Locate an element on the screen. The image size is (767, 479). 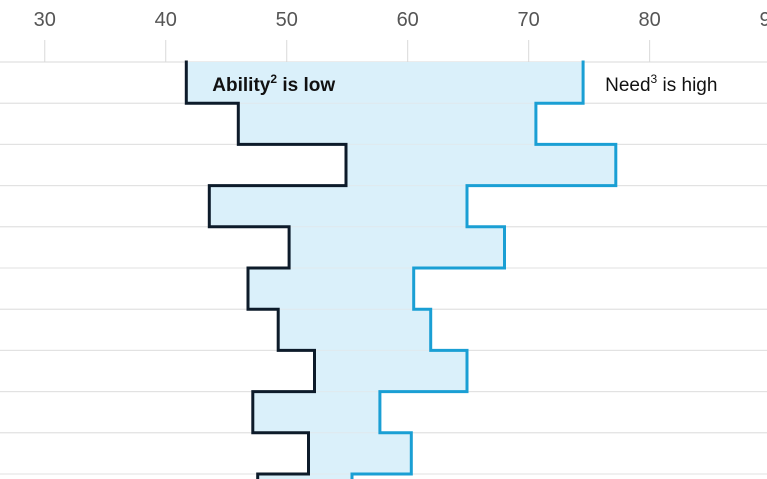
annotation-need-high: Need3 is high is located at coordinates (661, 84).